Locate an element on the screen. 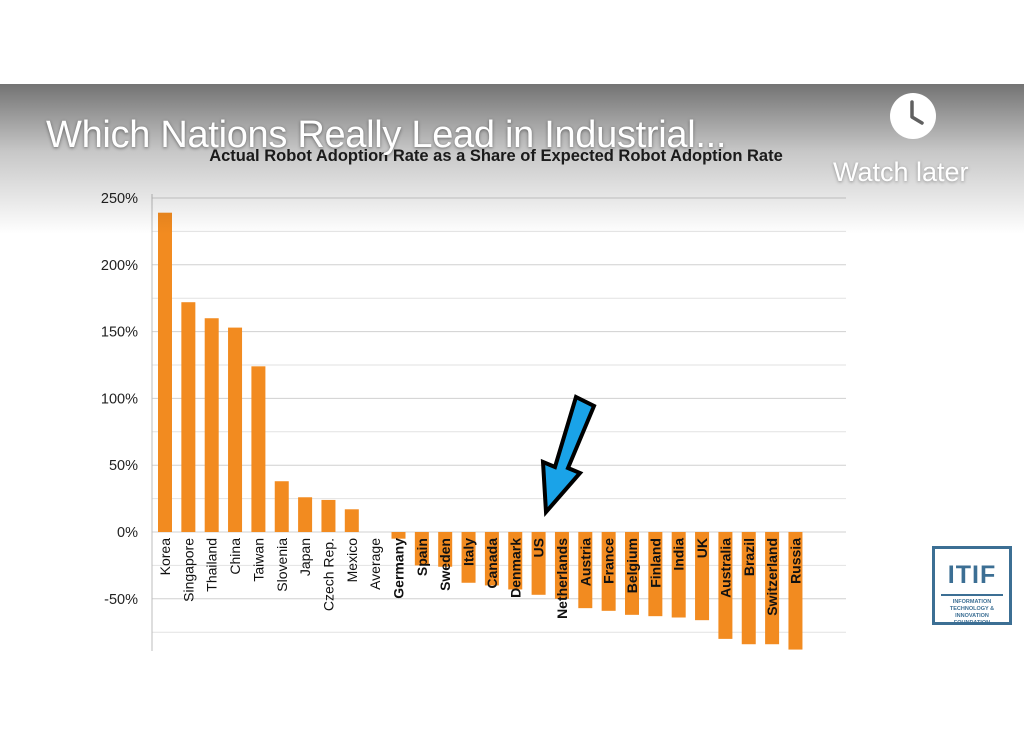  x-category-label: Taiwan is located at coordinates (258, 560).